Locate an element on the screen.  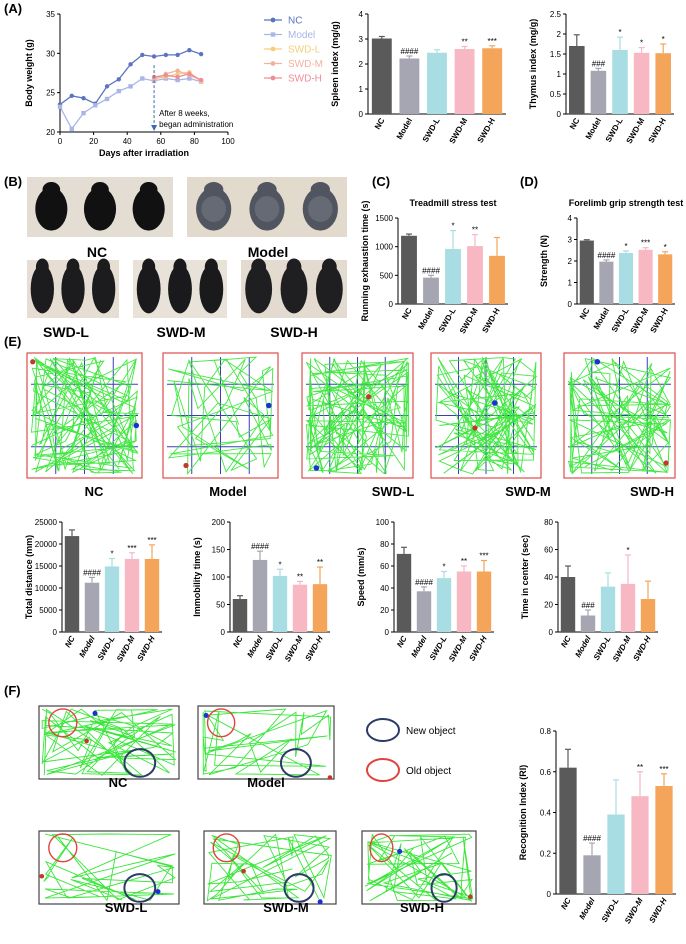
start-point-marker is located at coordinates (330, 777).